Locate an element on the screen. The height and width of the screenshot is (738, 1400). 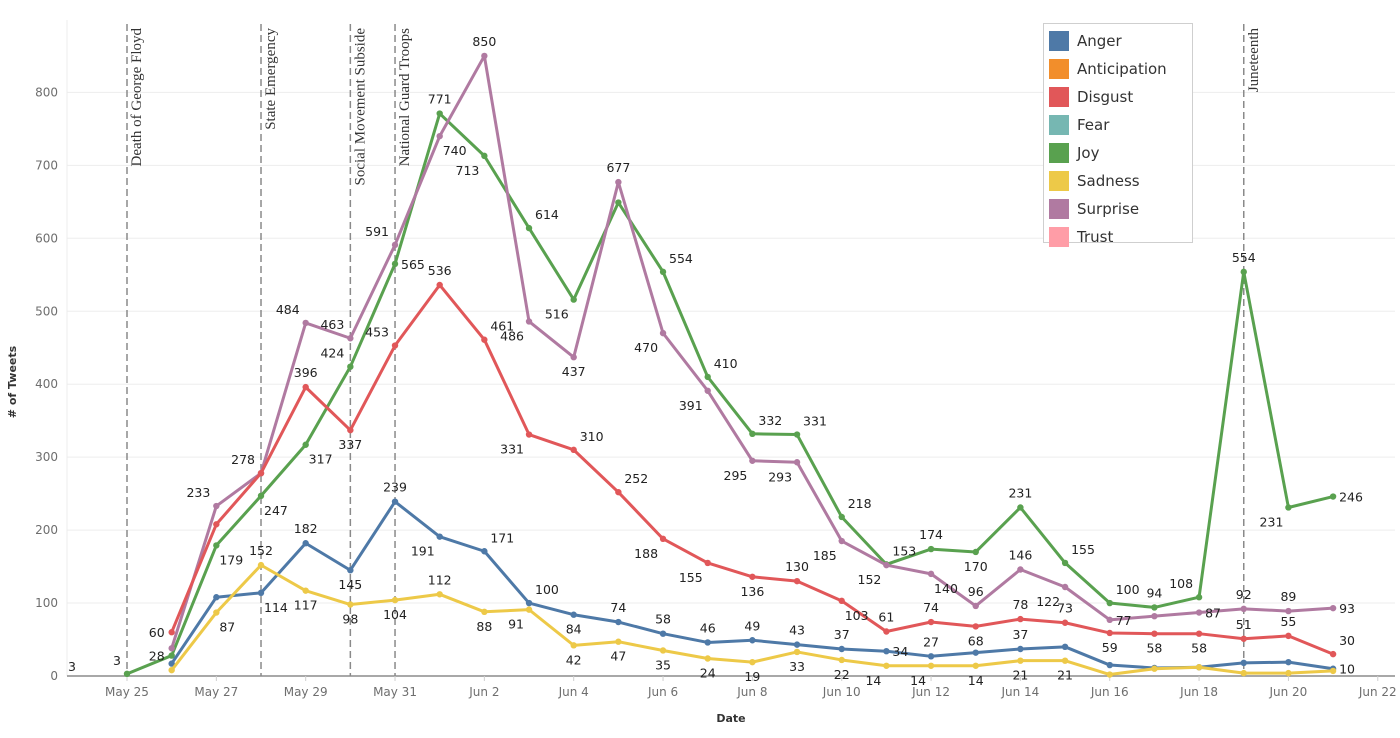
y-tick-label: 500 is located at coordinates (46, 311).